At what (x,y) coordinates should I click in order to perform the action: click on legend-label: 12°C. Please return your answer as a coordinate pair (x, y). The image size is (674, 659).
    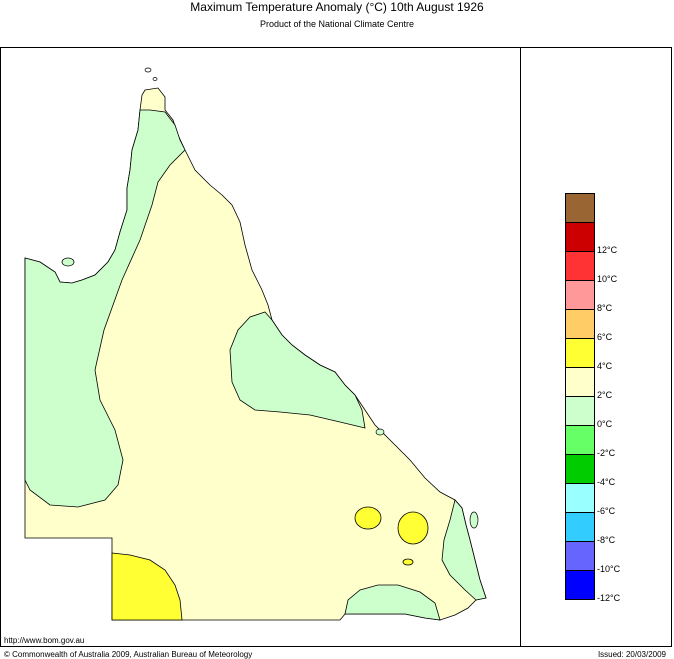
    Looking at the image, I should click on (607, 250).